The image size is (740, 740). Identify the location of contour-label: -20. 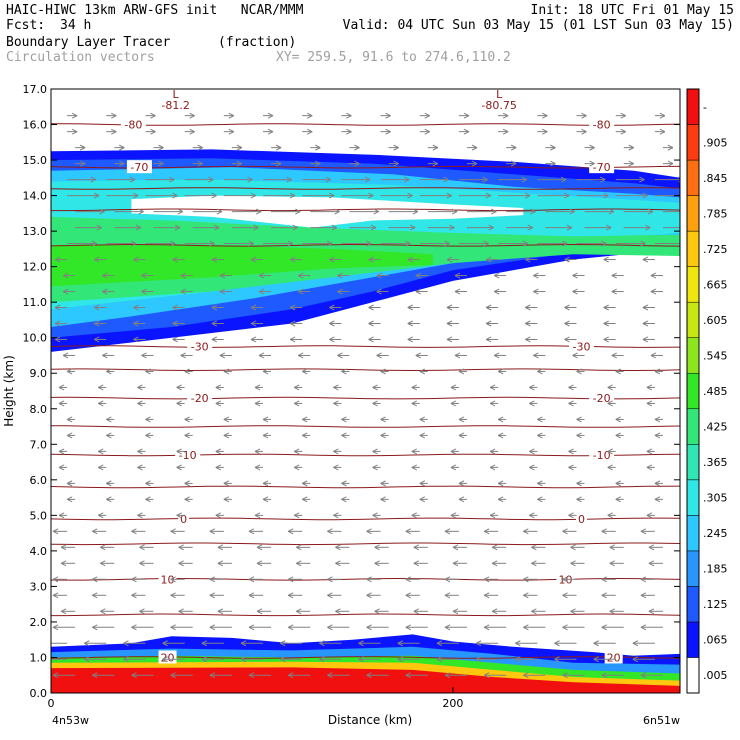
(602, 398).